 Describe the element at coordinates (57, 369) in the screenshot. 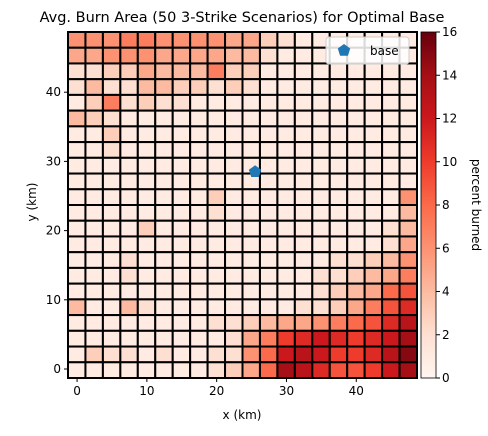

I see `y-tick-label: 0` at that location.